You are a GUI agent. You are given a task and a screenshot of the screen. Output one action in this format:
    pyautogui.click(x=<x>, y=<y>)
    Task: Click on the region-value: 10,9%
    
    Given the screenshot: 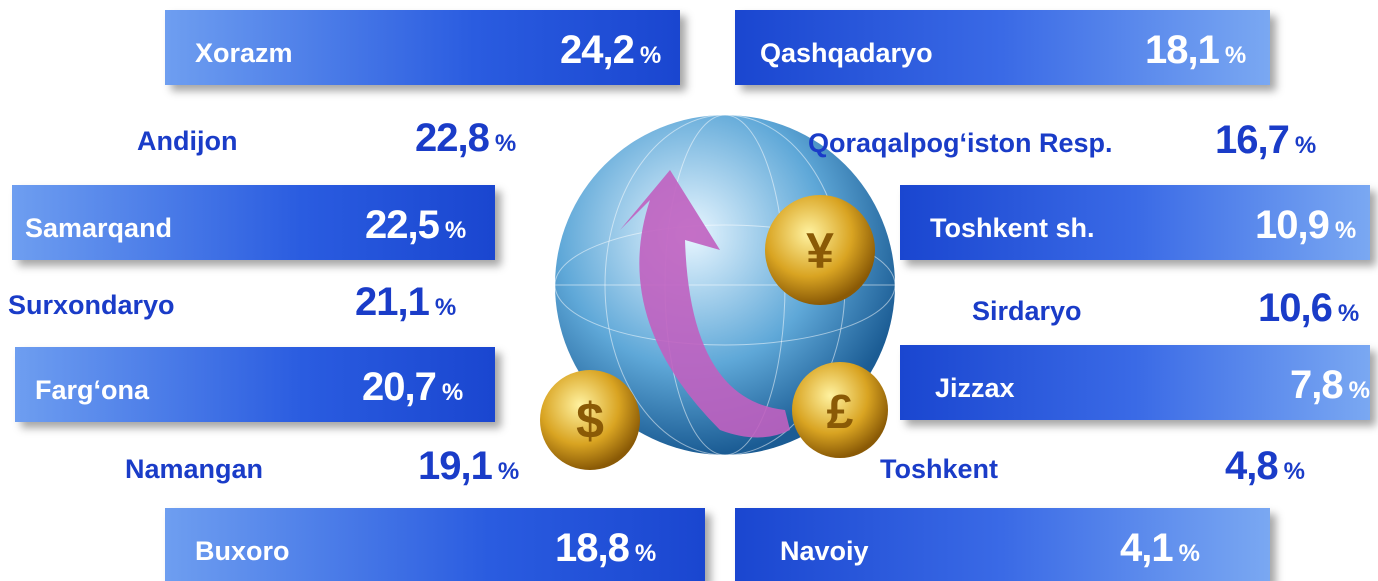 What is the action you would take?
    pyautogui.click(x=1305, y=225)
    